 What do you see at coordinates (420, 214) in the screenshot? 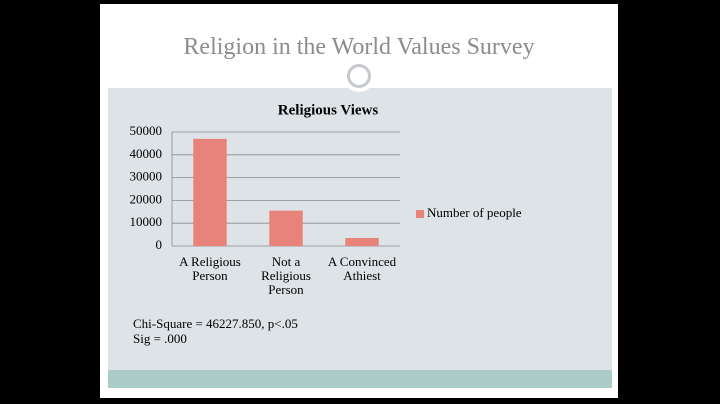
I see `legend-swatch` at bounding box center [420, 214].